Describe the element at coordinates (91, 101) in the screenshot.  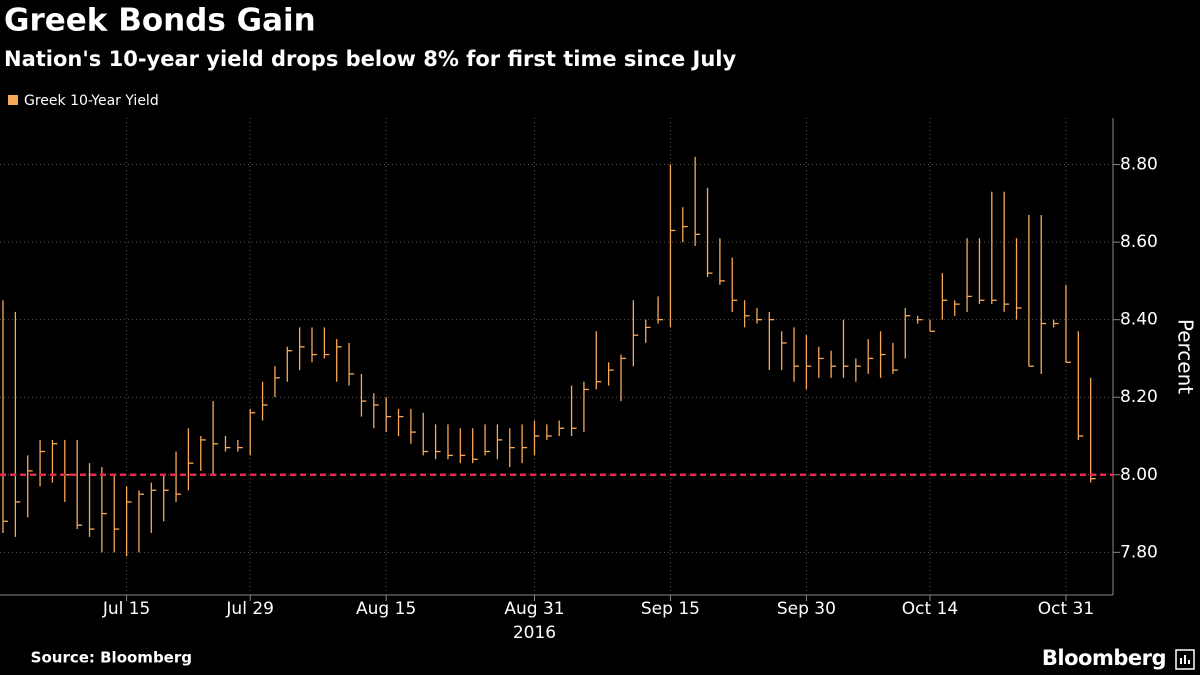
I see `legend-label: Greek 10-Year Yield` at that location.